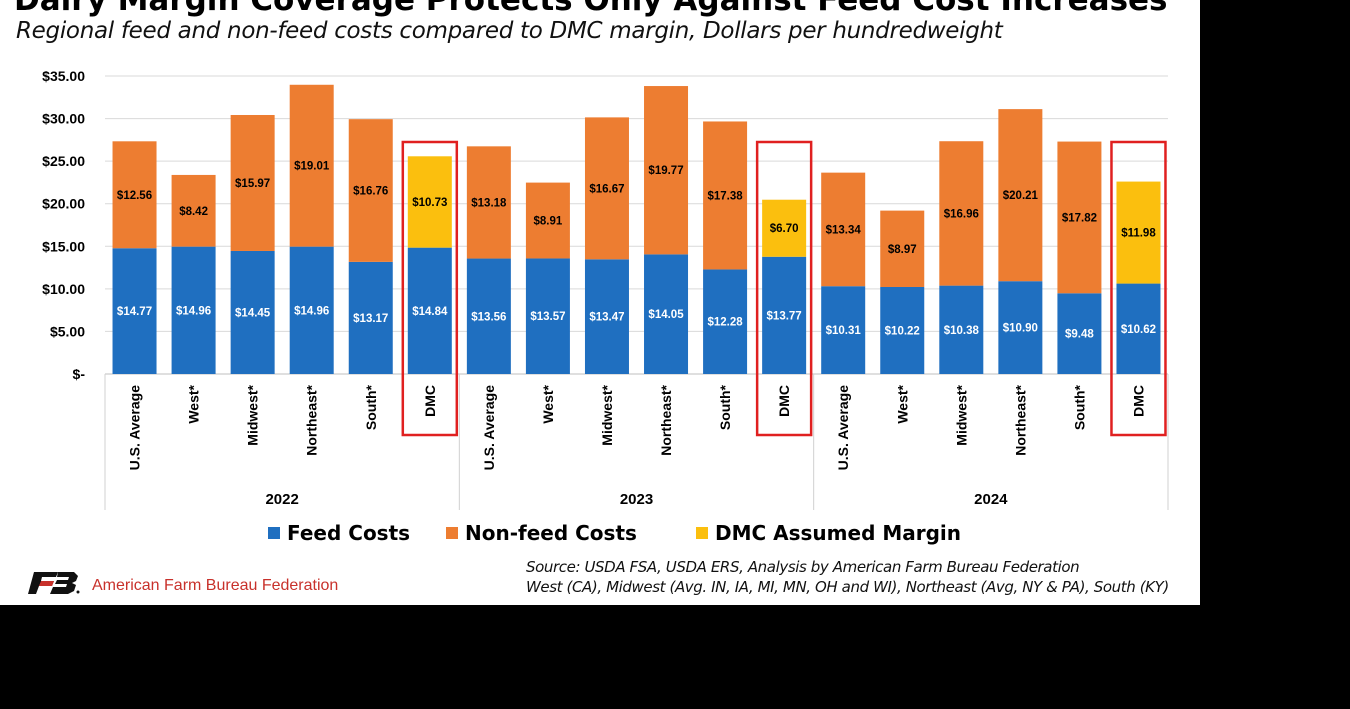  I want to click on year-label: 2022, so click(281, 499).